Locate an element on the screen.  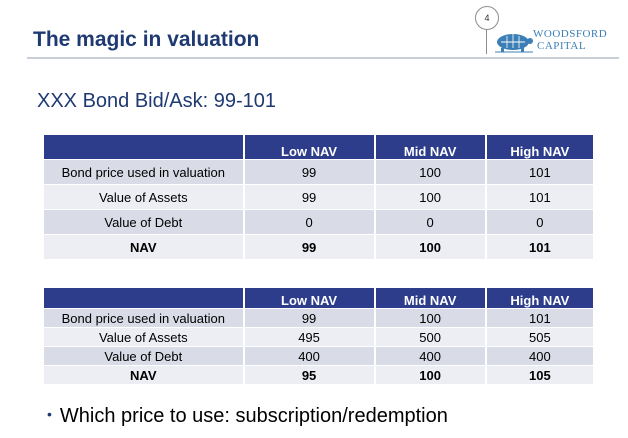
table-row: Value of Assets 99 100 101 is located at coordinates (318, 197).